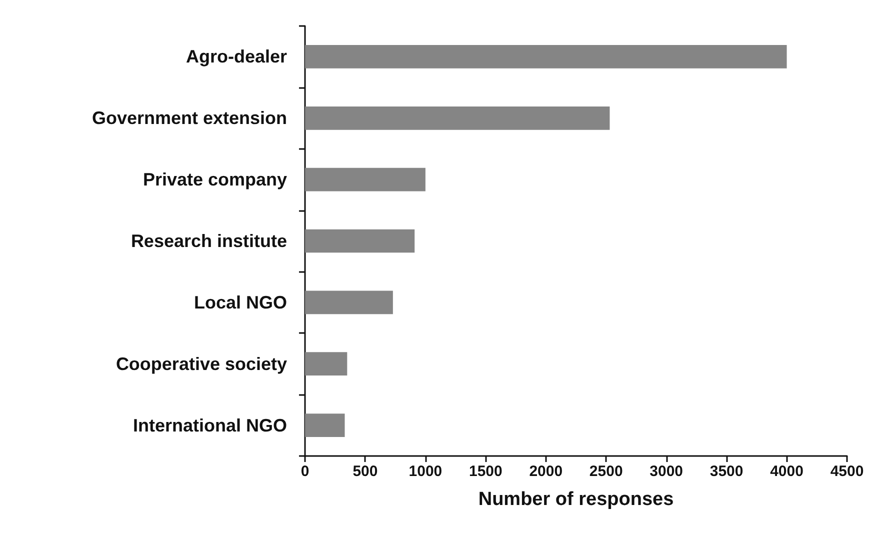 The width and height of the screenshot is (881, 539). What do you see at coordinates (189, 118) in the screenshot?
I see `y-tick-label: Government extension` at bounding box center [189, 118].